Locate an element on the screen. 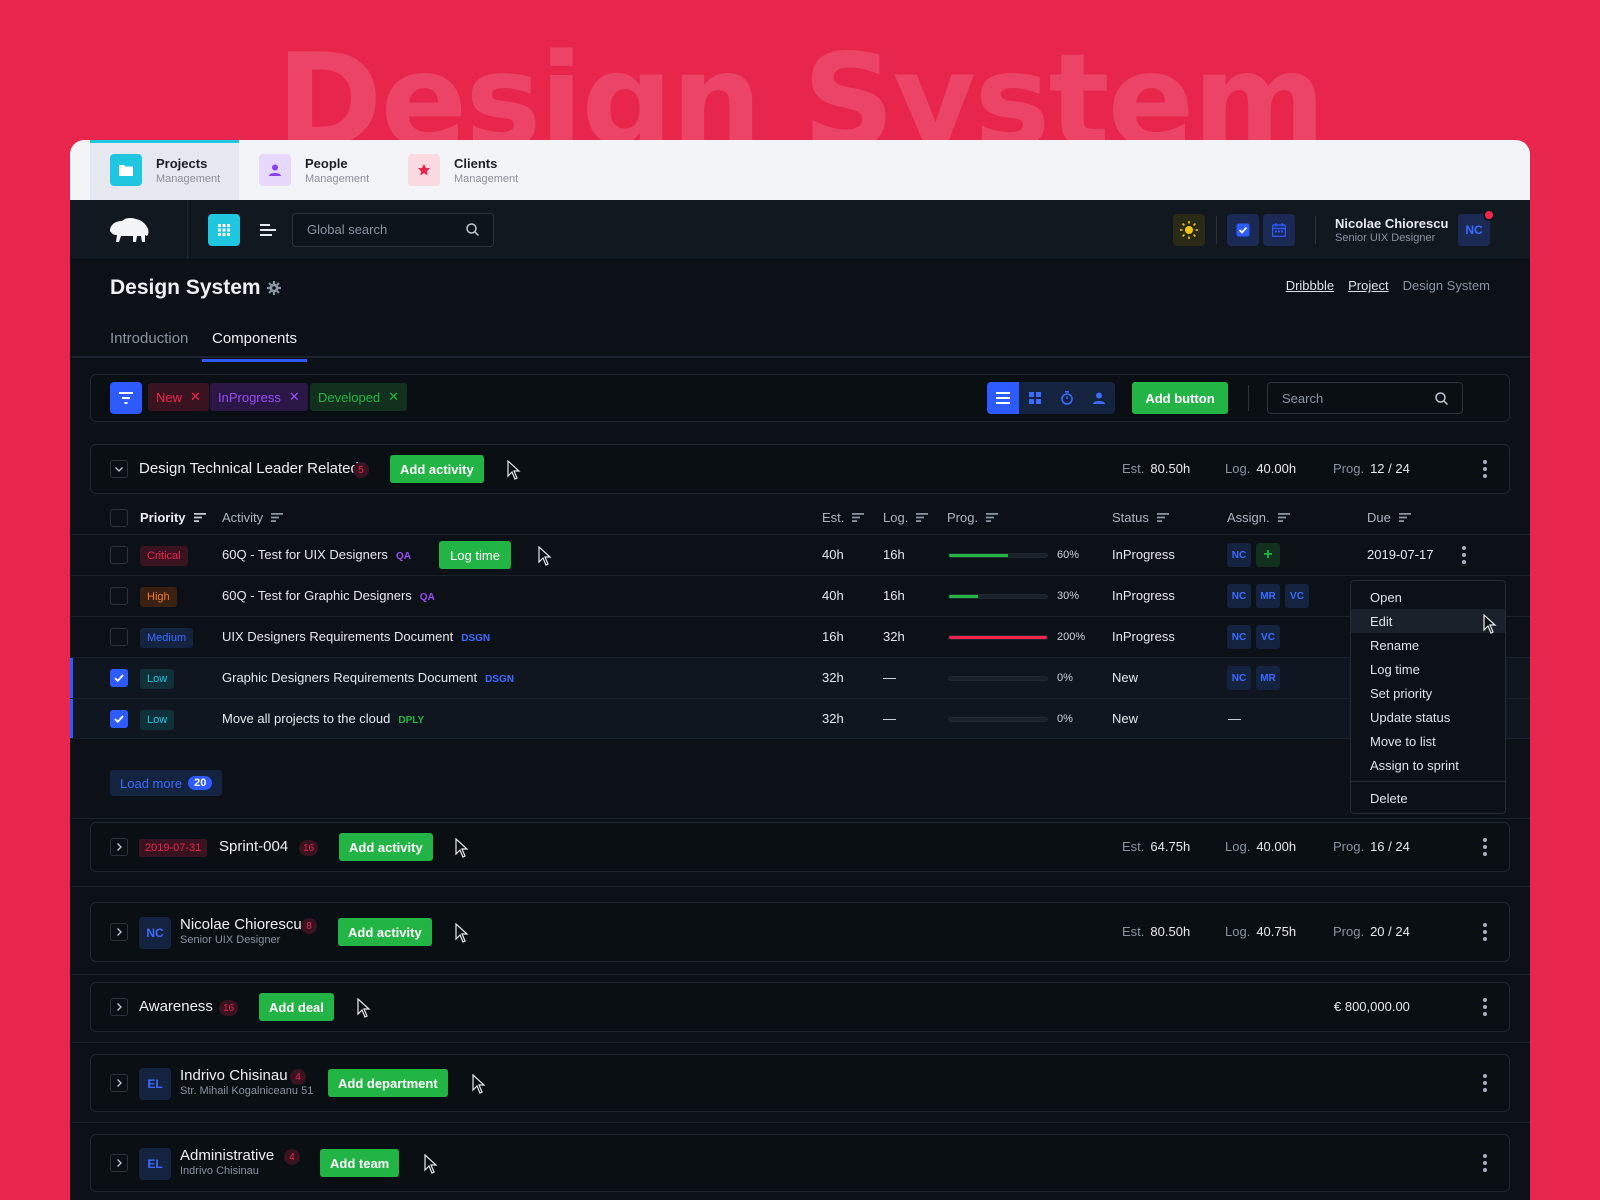 Image resolution: width=1600 pixels, height=1200 pixels. row-more-options-icon is located at coordinates (1464, 555).